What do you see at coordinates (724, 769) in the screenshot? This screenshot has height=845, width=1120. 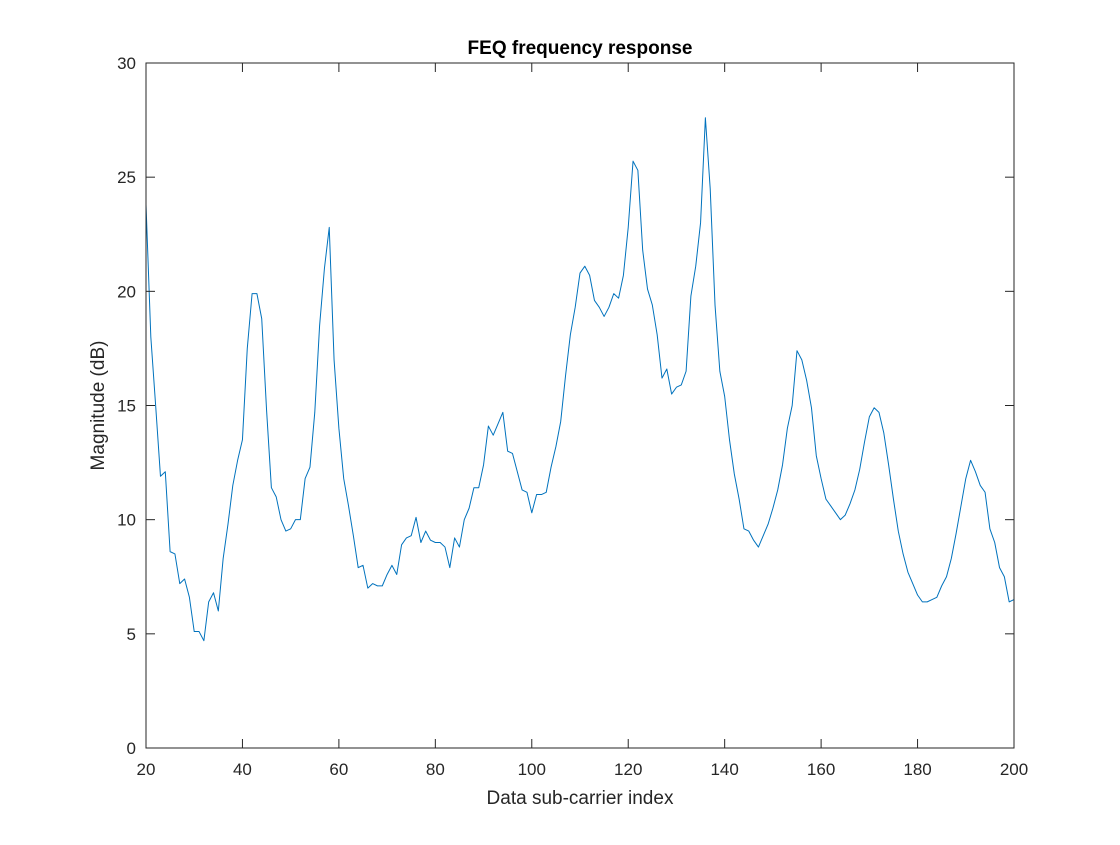 I see `x-tick-label: 140` at bounding box center [724, 769].